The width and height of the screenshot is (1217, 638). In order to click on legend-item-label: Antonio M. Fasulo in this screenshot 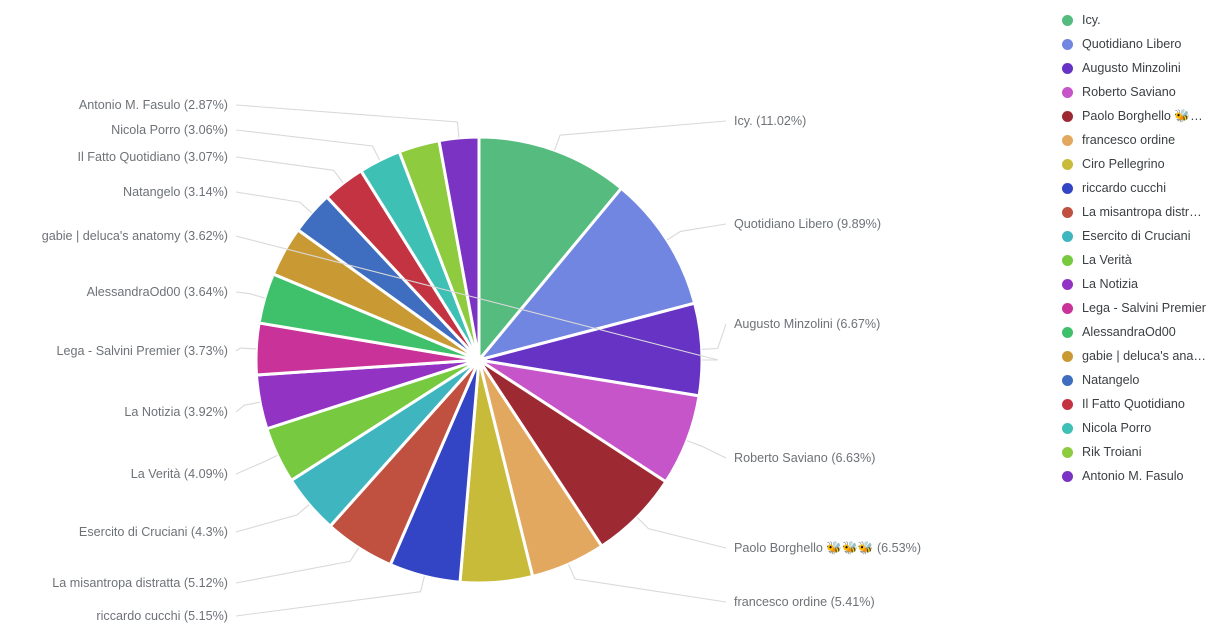, I will do `click(1133, 476)`.